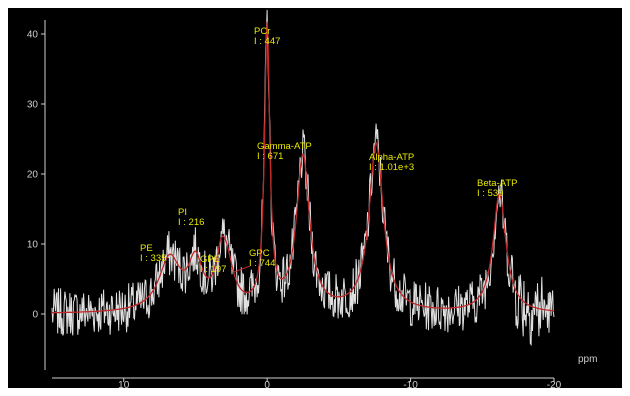  Describe the element at coordinates (410, 384) in the screenshot. I see `x-tick-label: -10` at that location.